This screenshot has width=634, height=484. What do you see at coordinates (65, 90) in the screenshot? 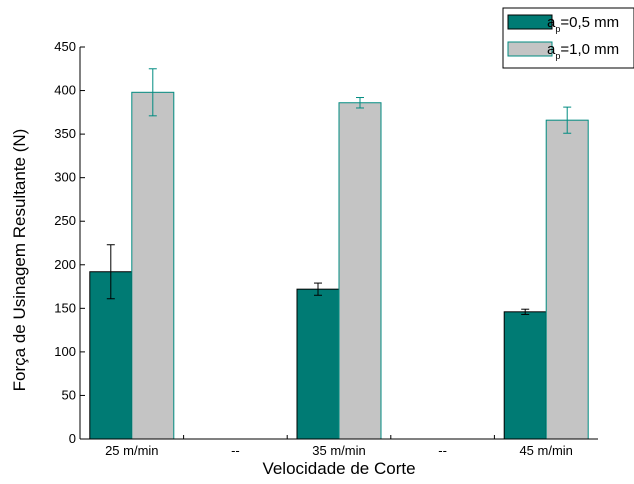
I see `y-tick-label: 400` at bounding box center [65, 90].